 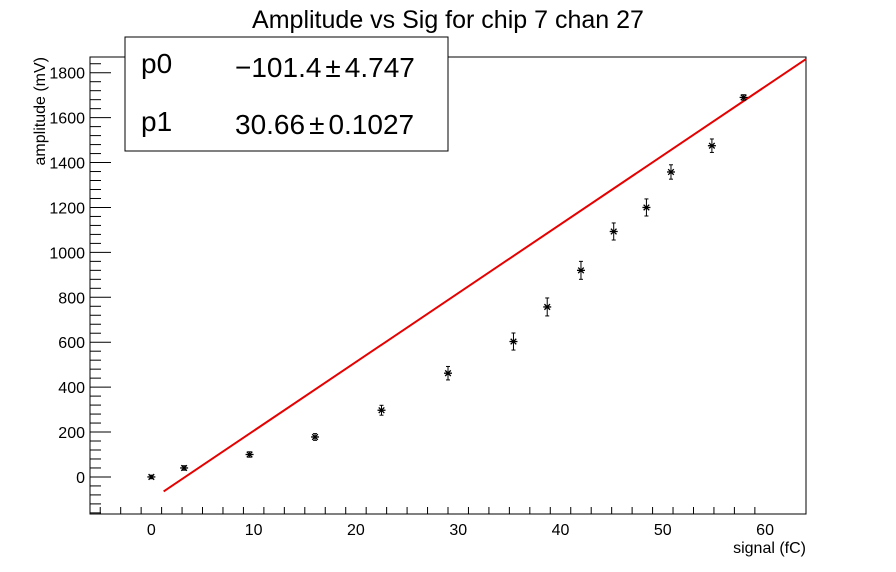 What do you see at coordinates (769, 548) in the screenshot?
I see `x-axis-title: signal (fC)` at bounding box center [769, 548].